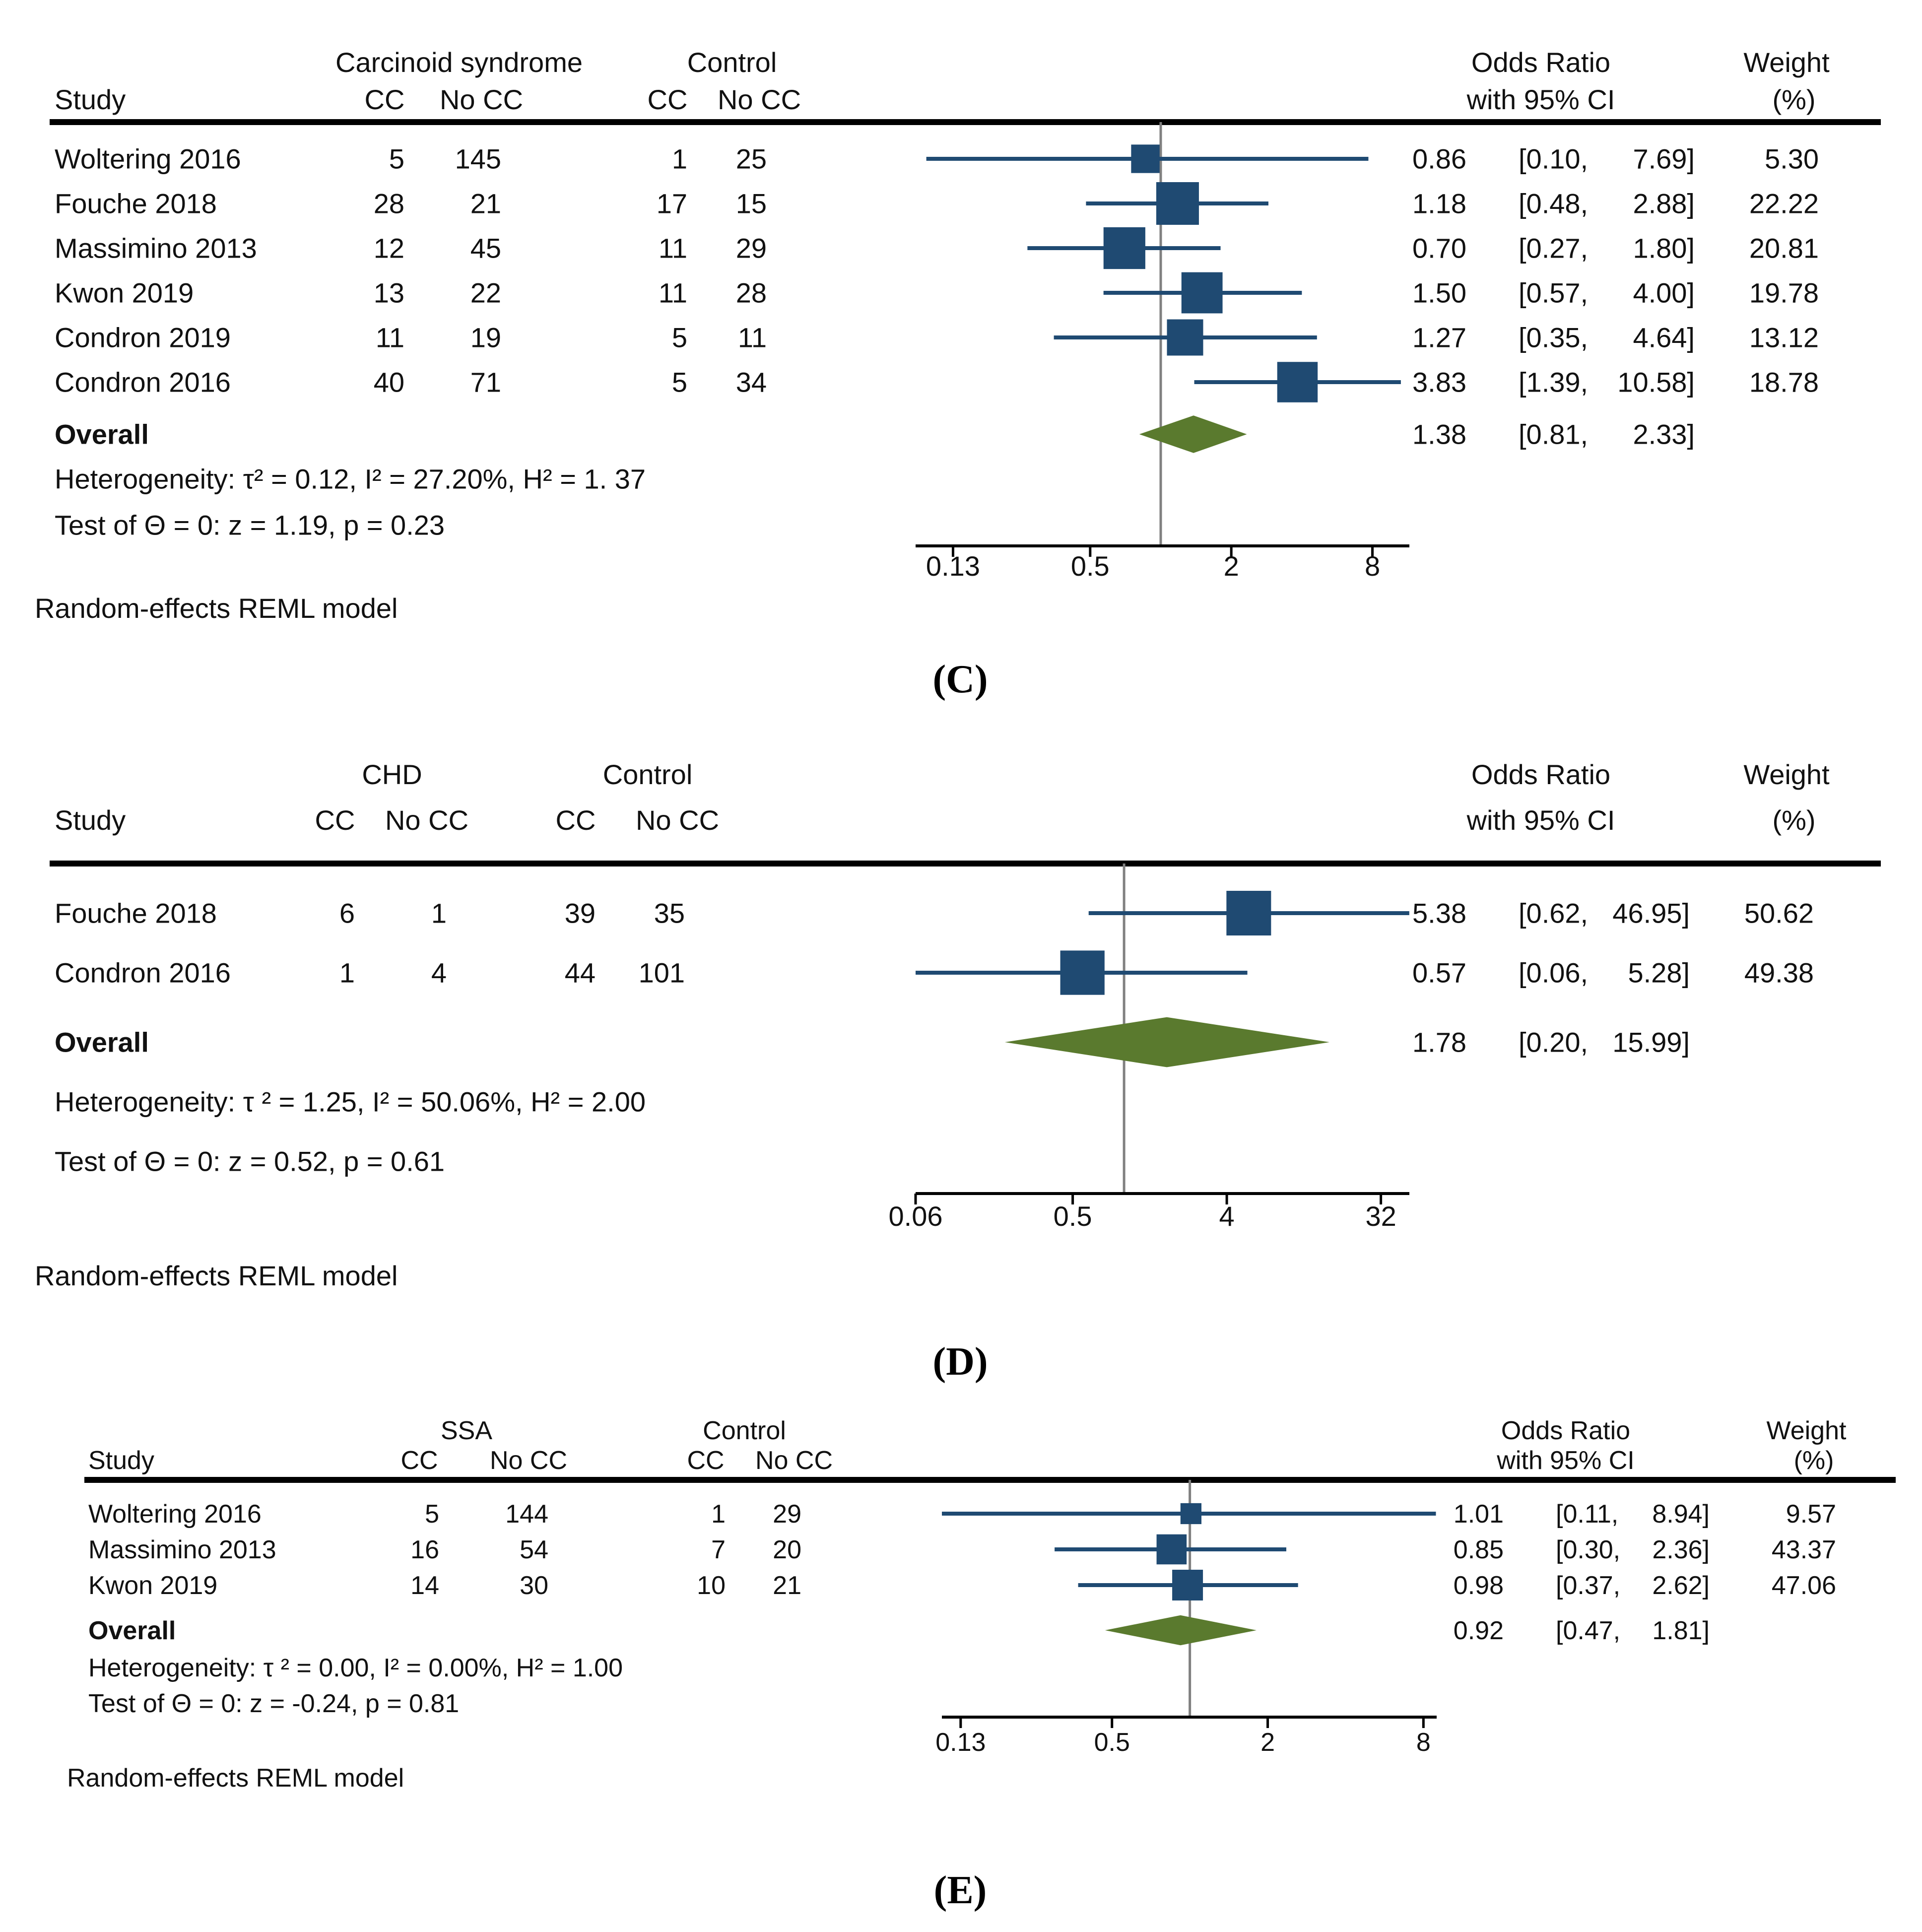  Describe the element at coordinates (182, 1549) in the screenshot. I see `study-name: Massimino 2013` at that location.